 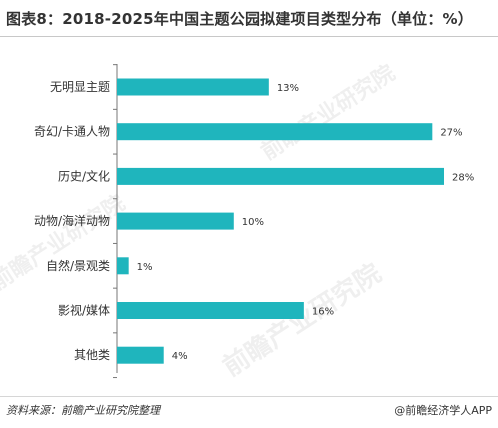 I want to click on source-note: 资料来源：前瞻产业研究院整理, so click(x=83, y=410).